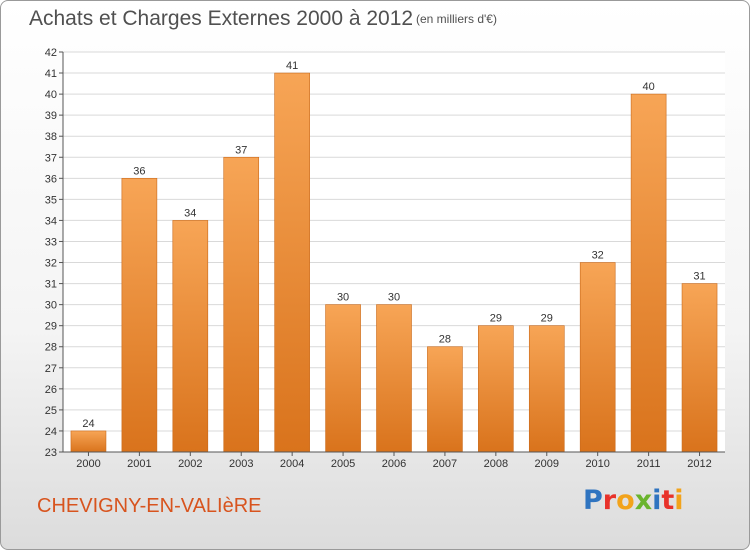 This screenshot has height=550, width=750. I want to click on data-label: 37, so click(241, 150).